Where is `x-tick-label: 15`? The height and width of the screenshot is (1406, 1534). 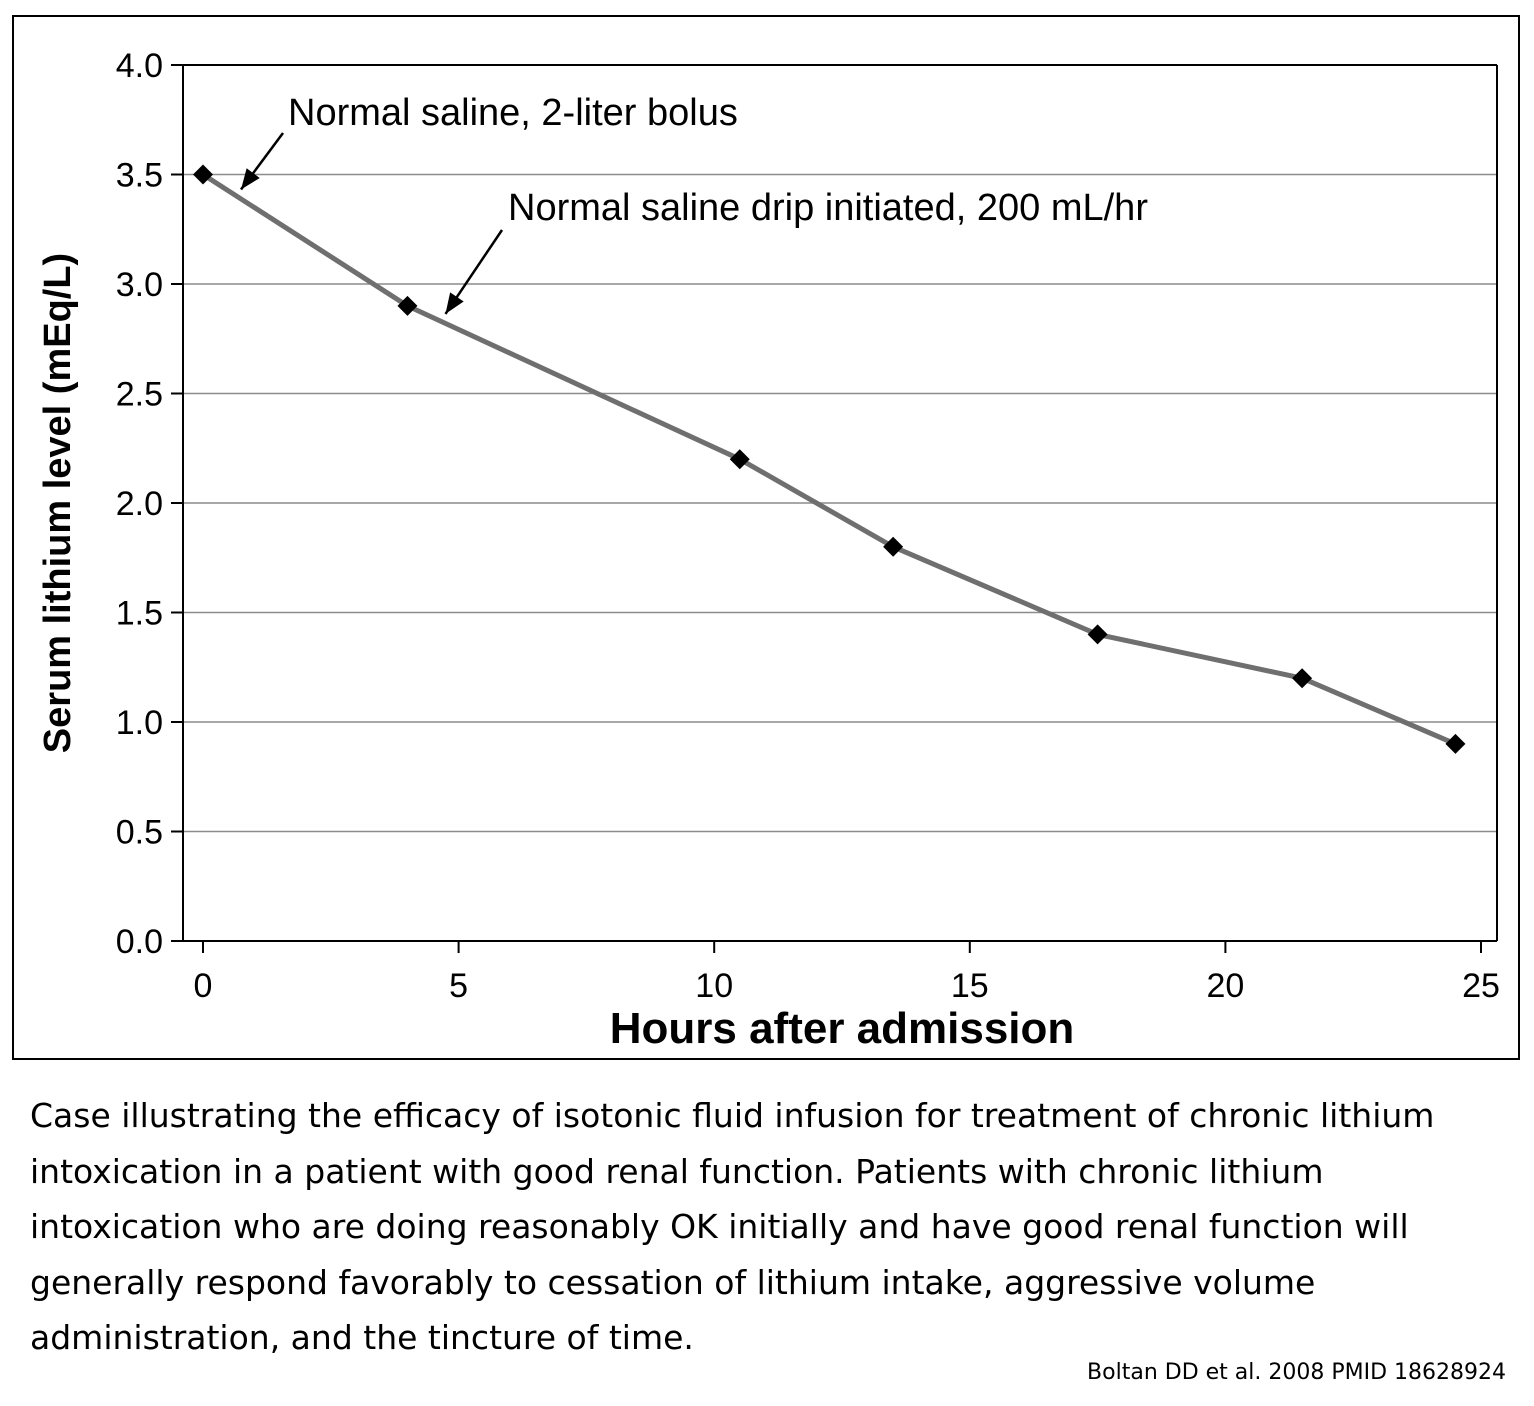
x-tick-label: 15 is located at coordinates (970, 986).